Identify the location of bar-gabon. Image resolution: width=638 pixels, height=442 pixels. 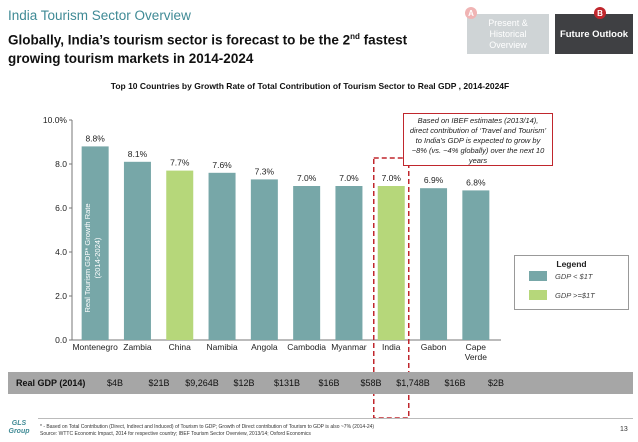
(434, 264).